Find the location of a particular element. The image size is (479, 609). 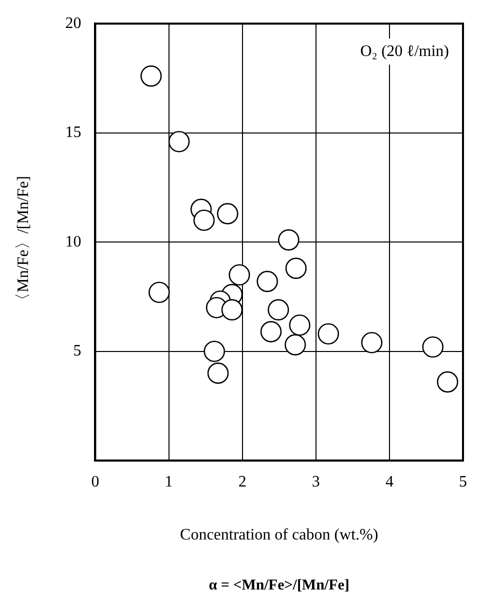

x-tick-label: 0 is located at coordinates (95, 481).